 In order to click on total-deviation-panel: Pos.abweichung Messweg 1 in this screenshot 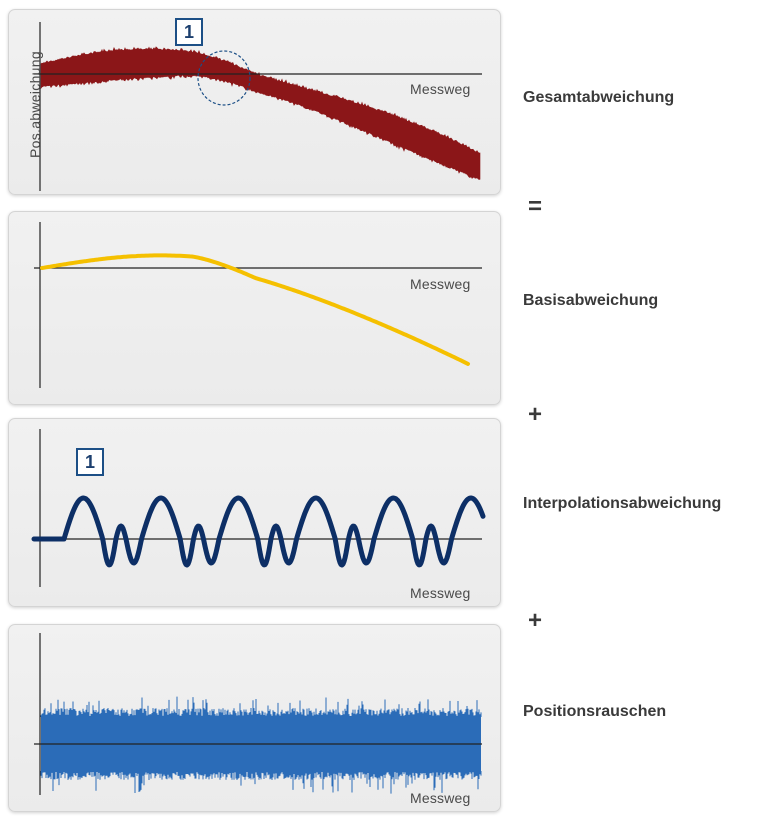, I will do `click(254, 102)`.